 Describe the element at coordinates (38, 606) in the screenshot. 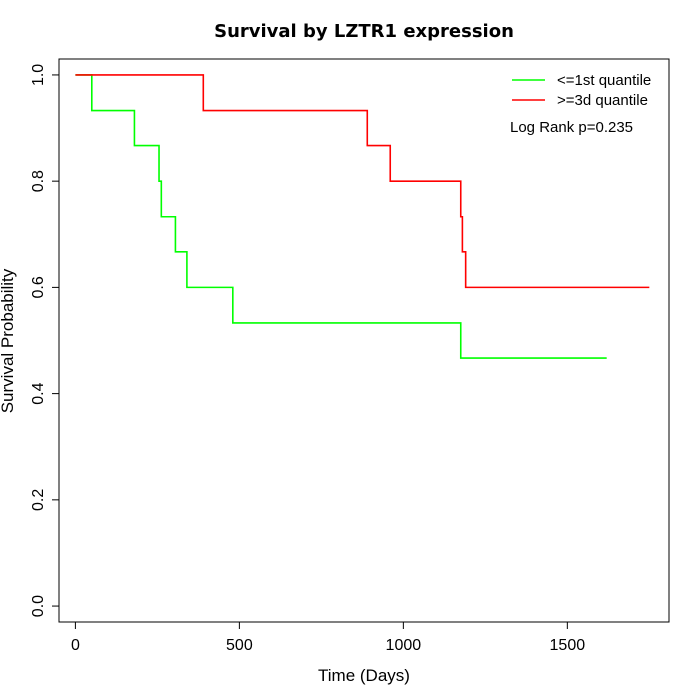

I see `y-tick-label: 0.0` at that location.